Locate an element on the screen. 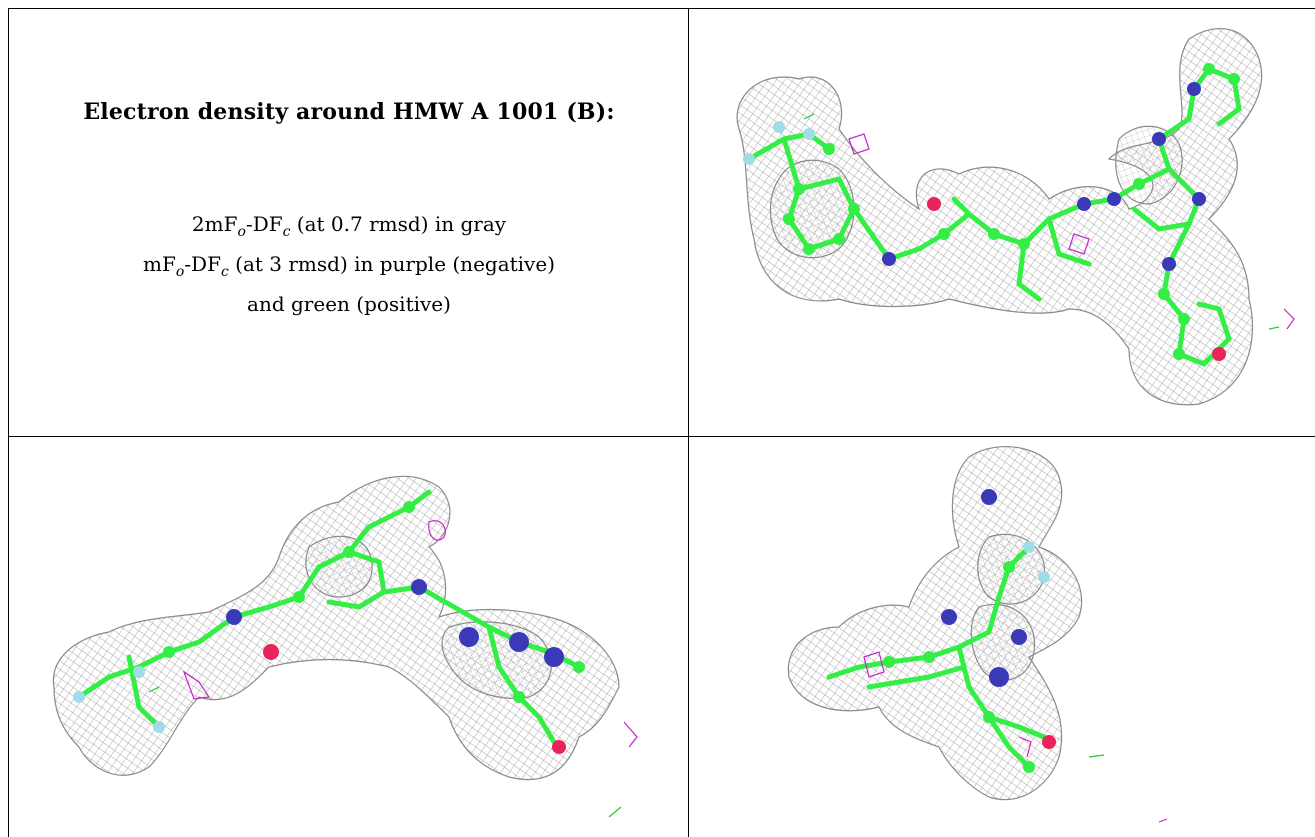 This screenshot has height=837, width=1315. table-border-left is located at coordinates (8, 422).